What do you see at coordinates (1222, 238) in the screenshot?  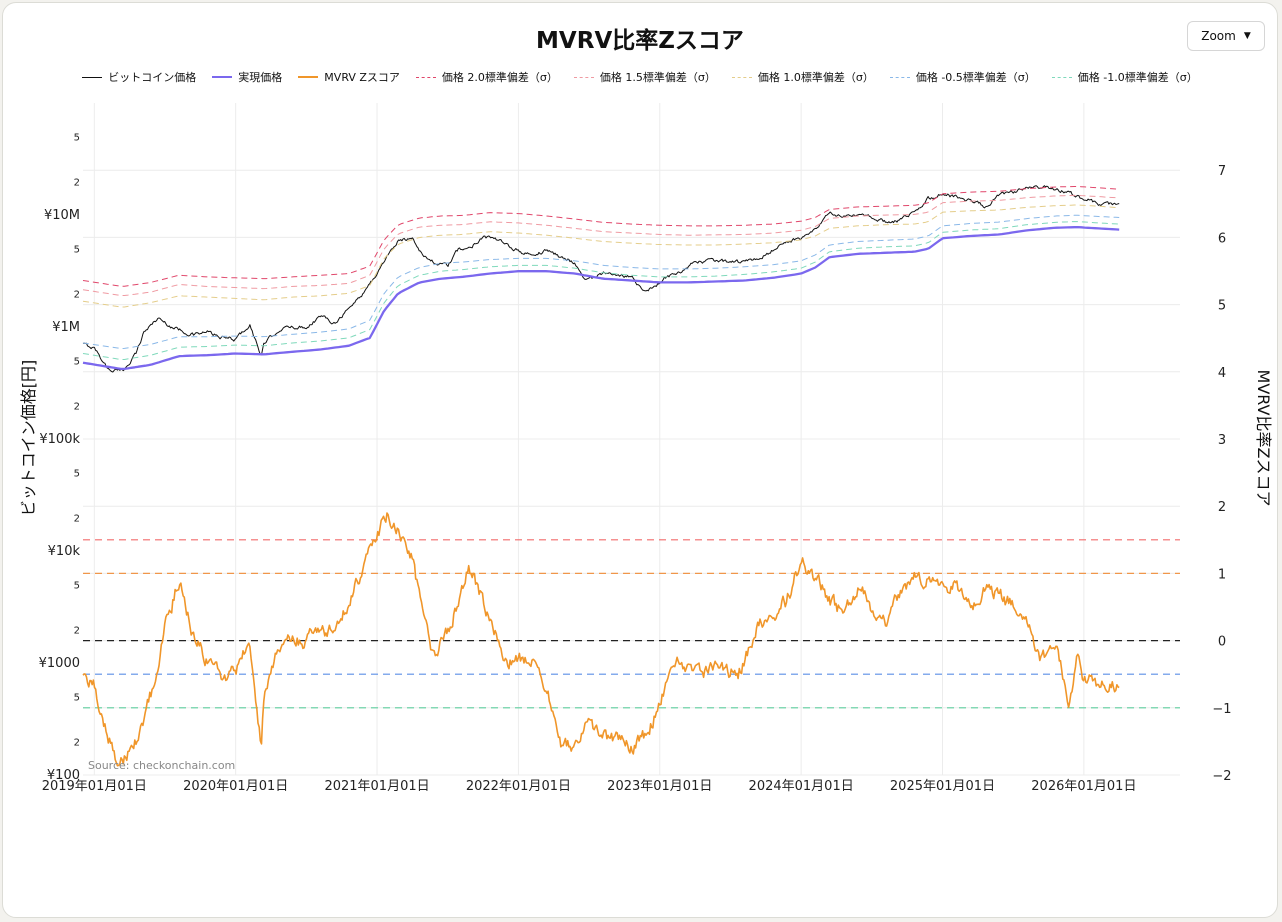 I see `y-right-tick-label: 6` at bounding box center [1222, 238].